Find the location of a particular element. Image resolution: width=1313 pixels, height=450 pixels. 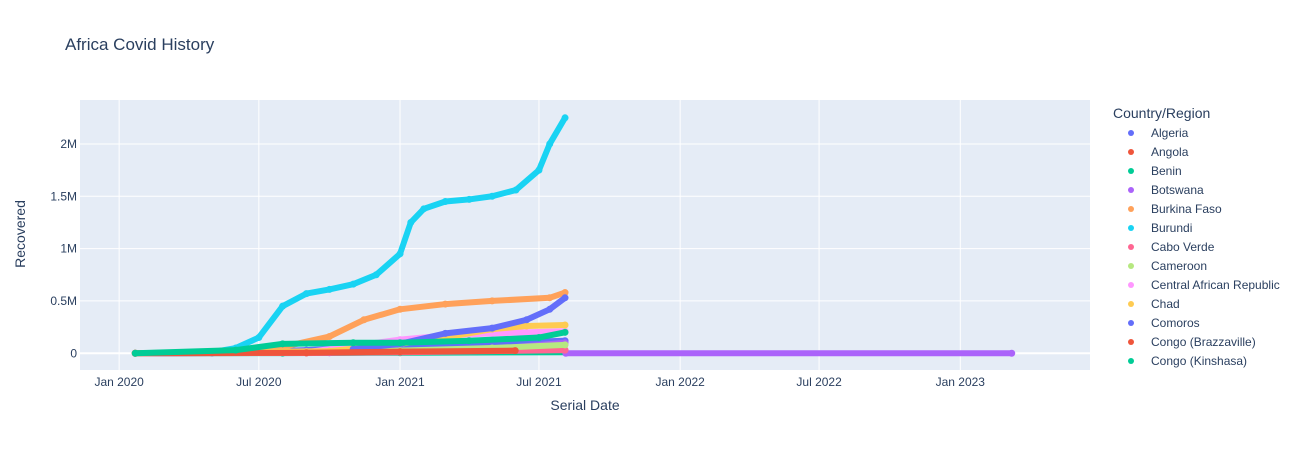

legend-label: Botswana is located at coordinates (1177, 190).